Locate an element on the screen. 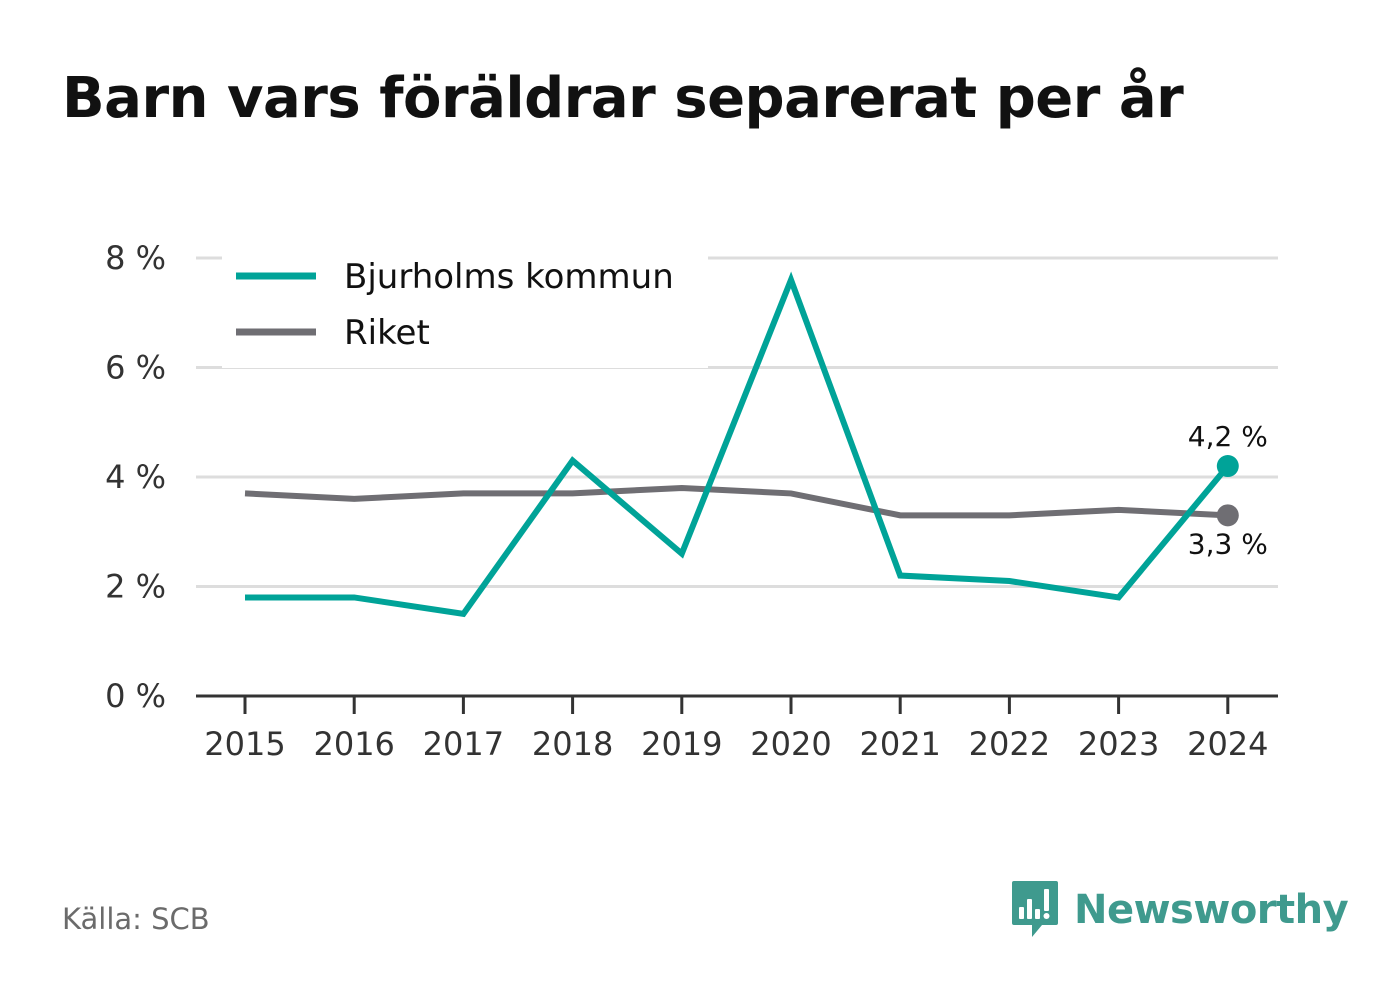 The width and height of the screenshot is (1382, 999). x-tick-label: 2017 is located at coordinates (463, 744).